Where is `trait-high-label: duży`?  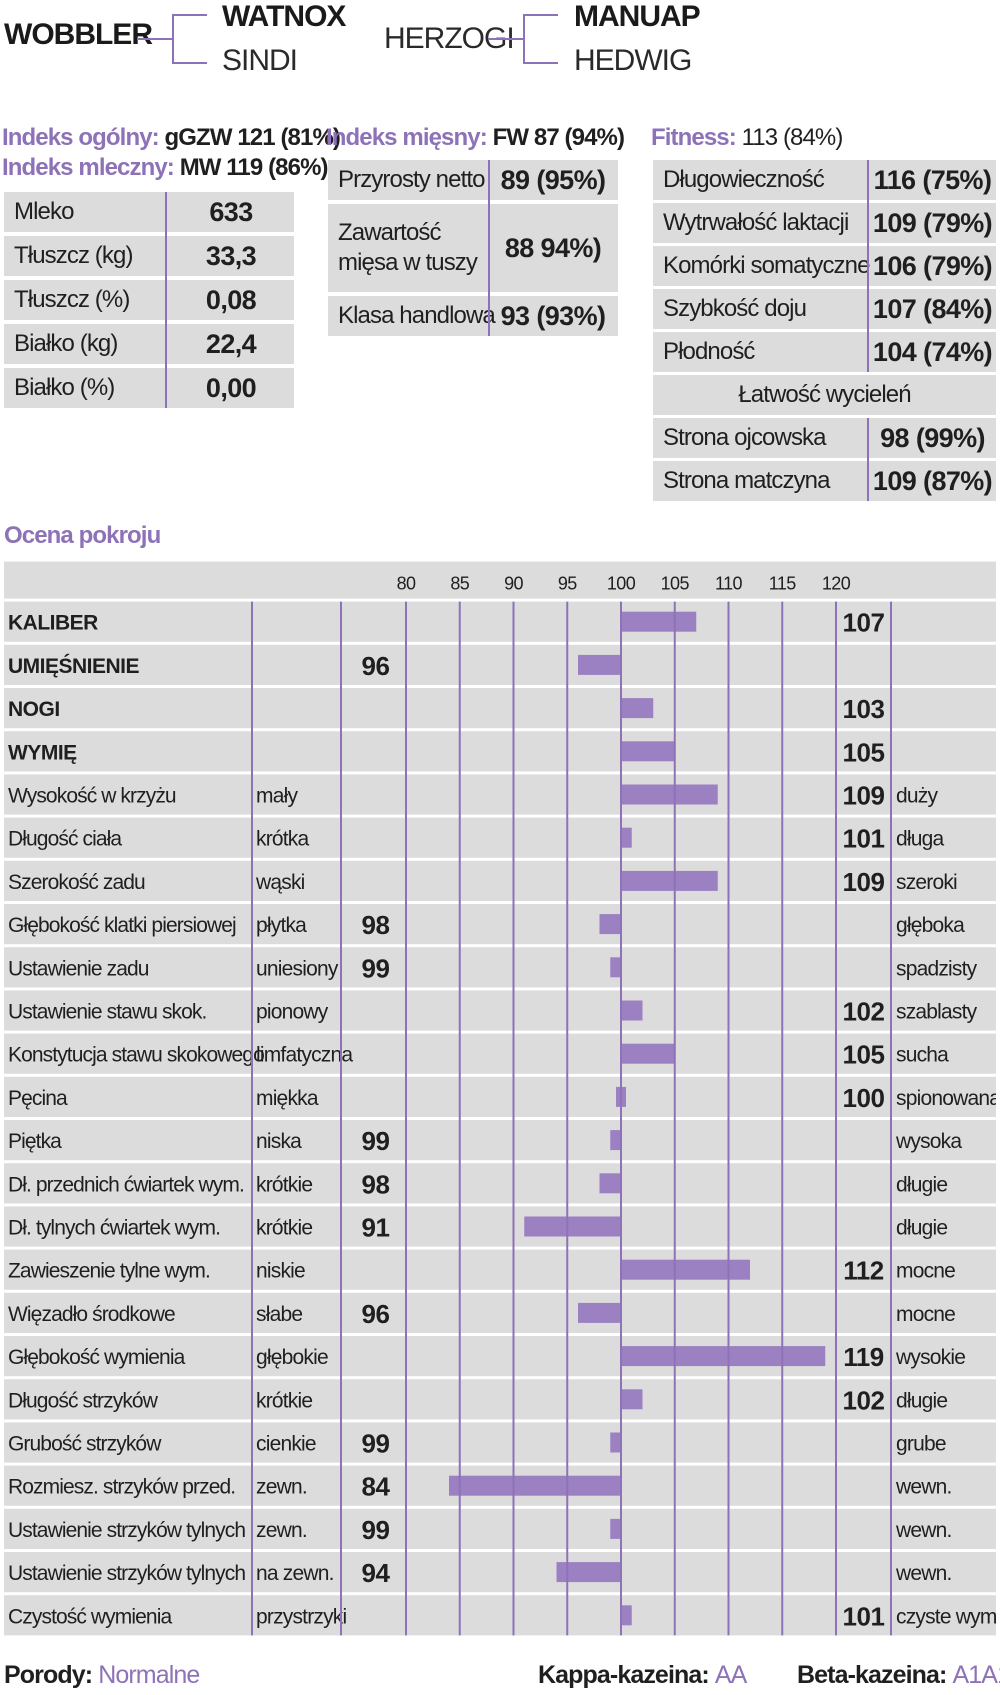
trait-high-label: duży is located at coordinates (917, 796).